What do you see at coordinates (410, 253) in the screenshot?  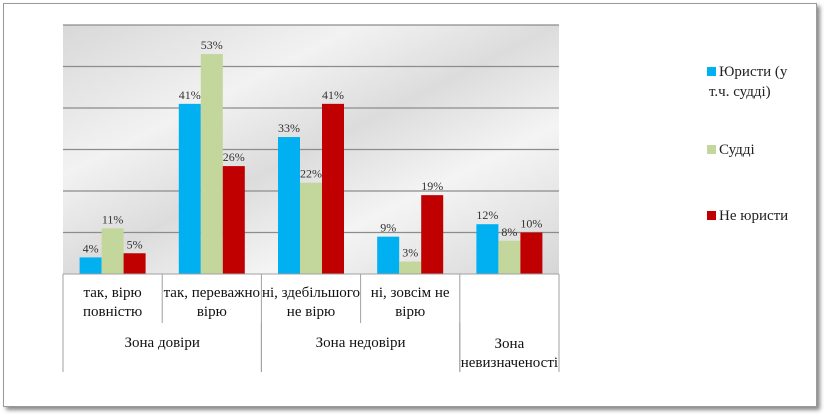 I see `data-label: 3%` at bounding box center [410, 253].